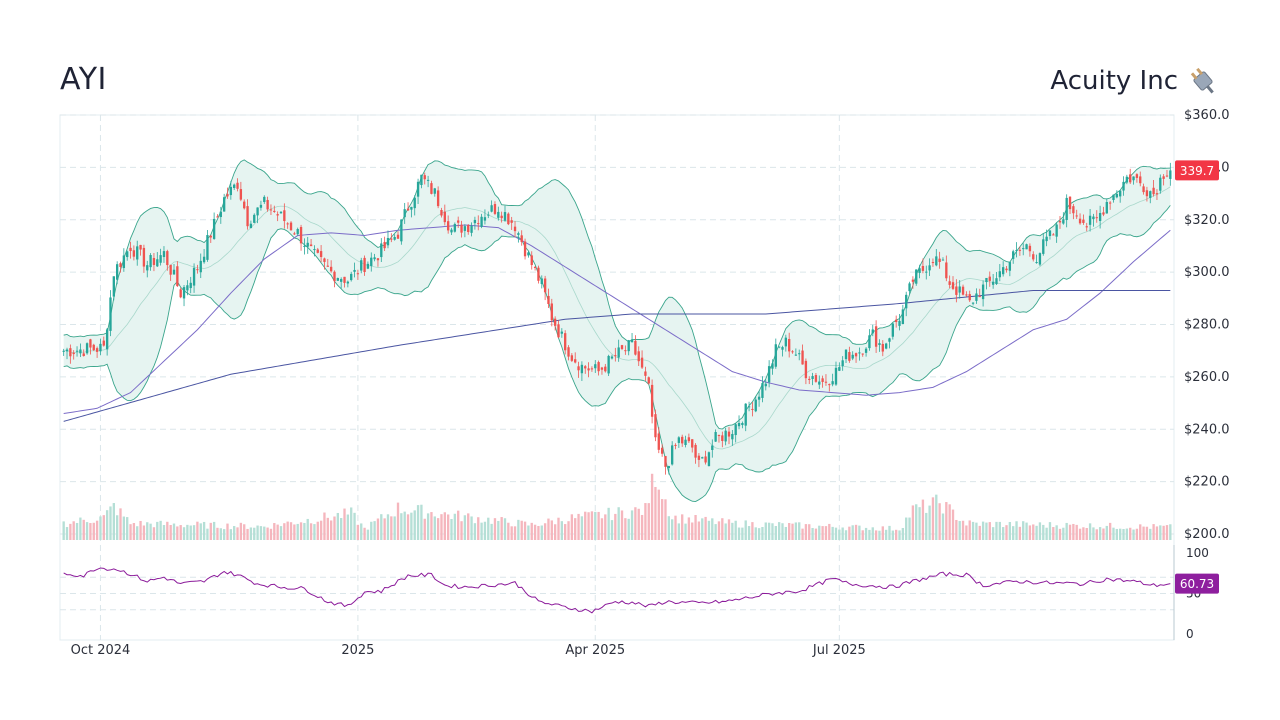 The height and width of the screenshot is (720, 1280). What do you see at coordinates (1202, 80) in the screenshot?
I see `plug-icon` at bounding box center [1202, 80].